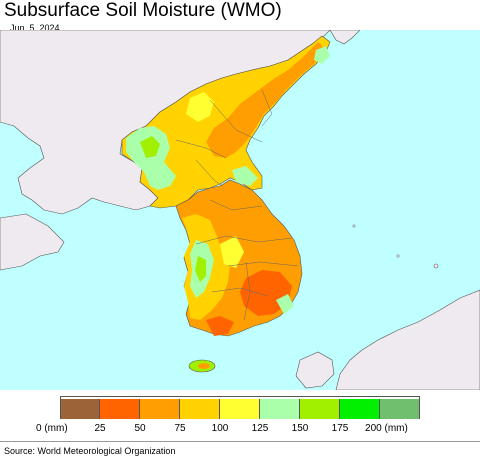 Image resolution: width=480 pixels, height=460 pixels. I want to click on legend-tick-label: 150, so click(300, 428).